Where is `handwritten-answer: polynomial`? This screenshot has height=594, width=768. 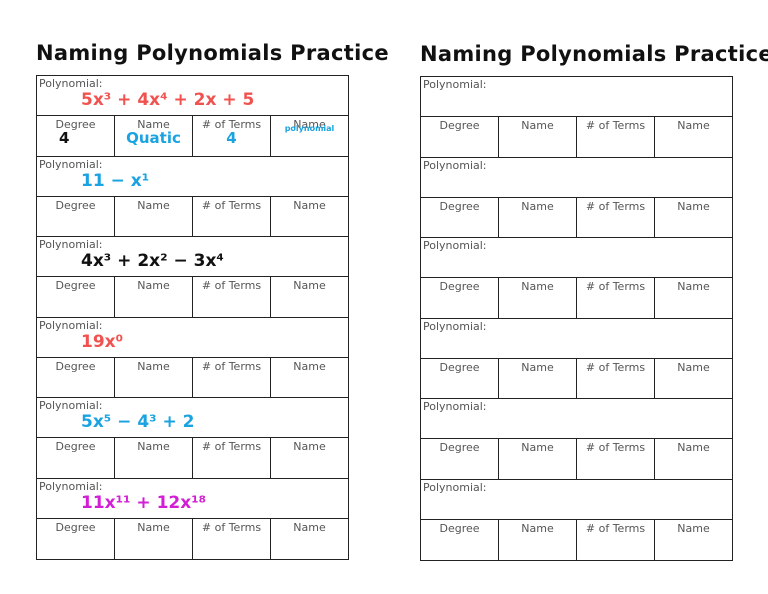
handwritten-answer: polynomial is located at coordinates (309, 128).